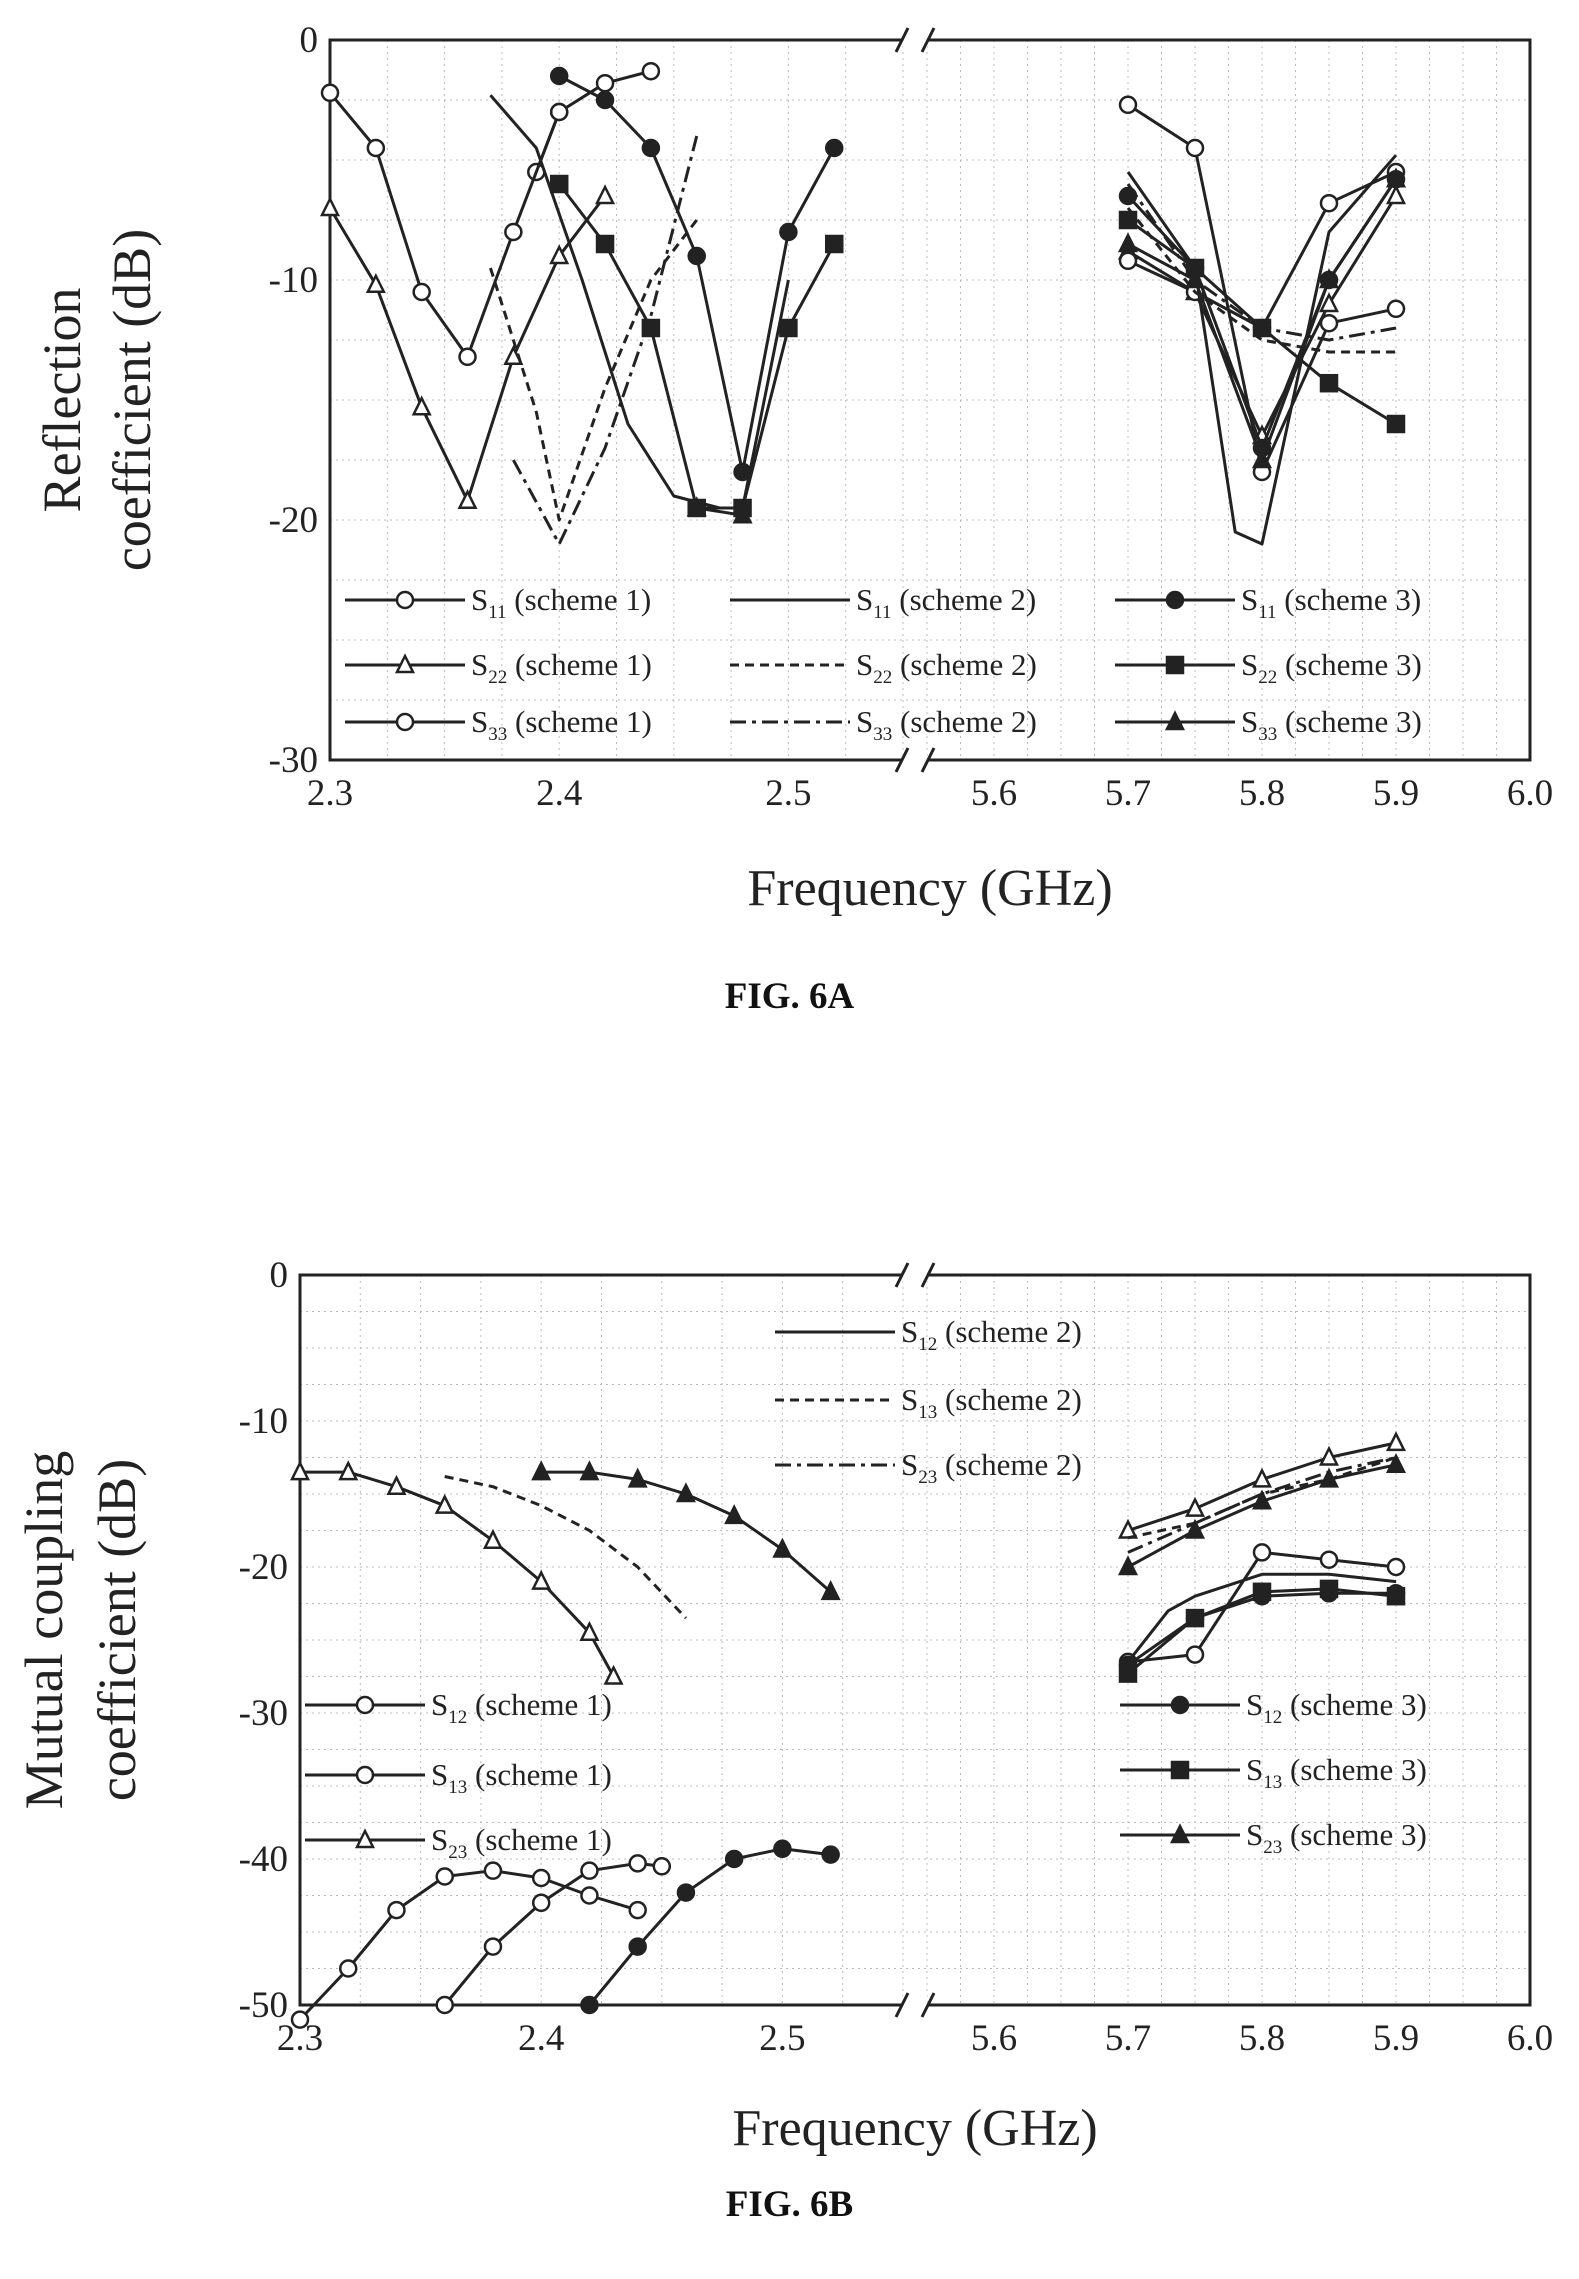 The height and width of the screenshot is (2279, 1579). I want to click on figure-caption-6a: FIG. 6A, so click(789, 996).